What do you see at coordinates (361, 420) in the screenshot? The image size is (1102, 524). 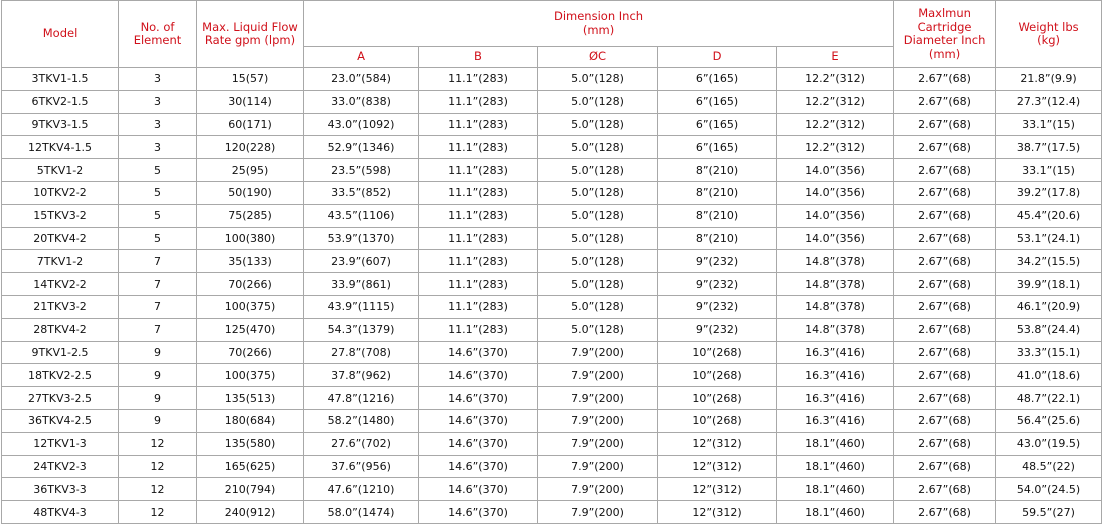 I see `cell-dim-a: 58.2”(1480)` at bounding box center [361, 420].